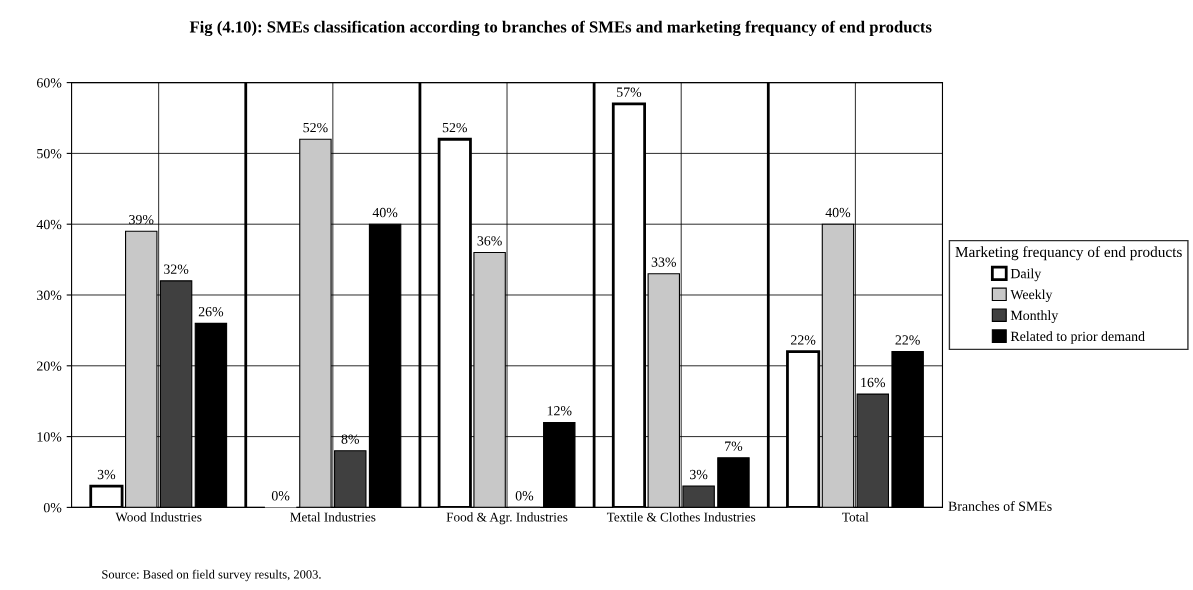 The width and height of the screenshot is (1193, 590). Describe the element at coordinates (560, 28) in the screenshot. I see `chart-title: Fig (4.10): SMEs classification according to branches of SMEs and marketing frequancy of end products` at that location.